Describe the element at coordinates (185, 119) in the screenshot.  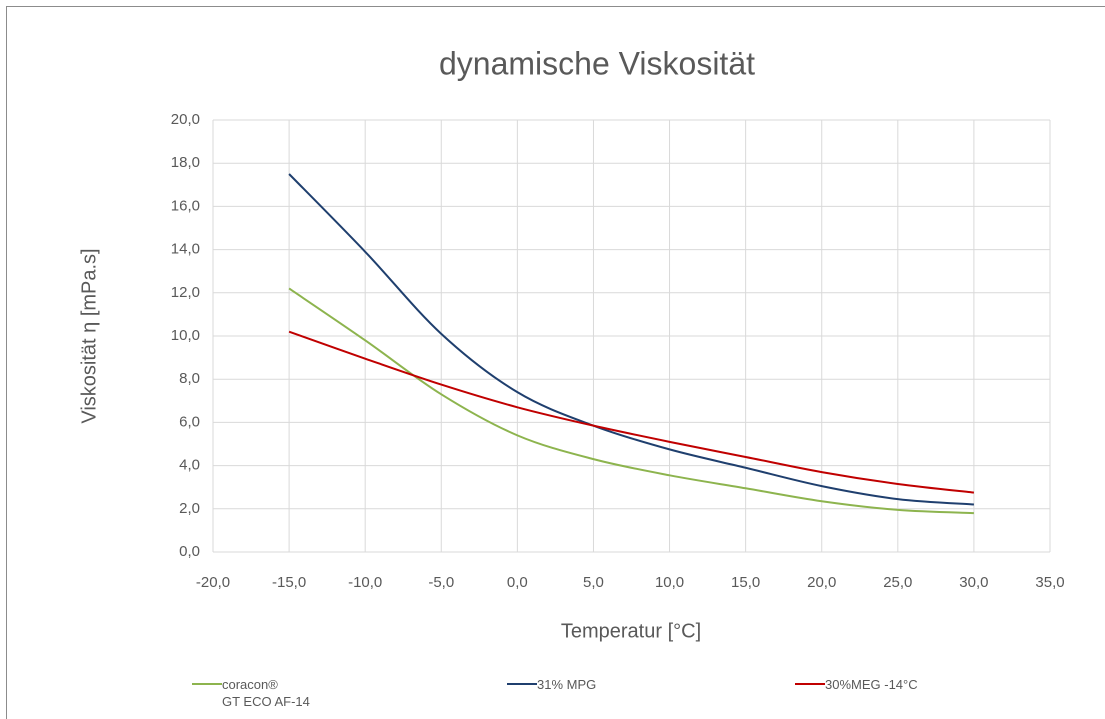
I see `y-tick-label: 20,0` at that location.